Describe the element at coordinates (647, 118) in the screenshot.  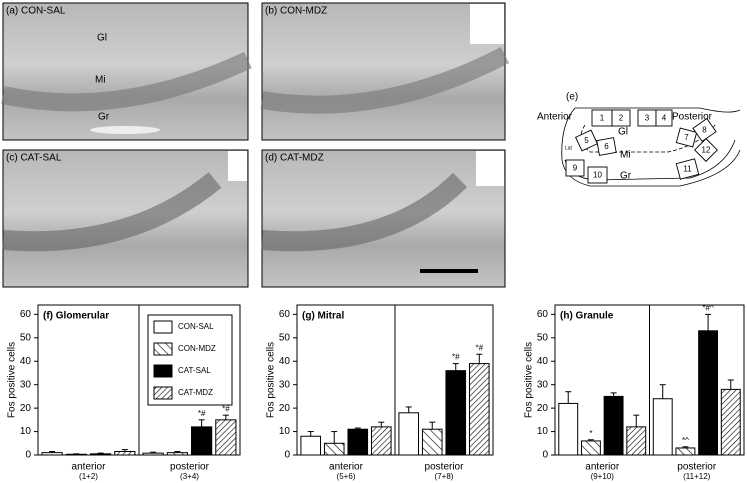
I see `region-number: 3` at that location.